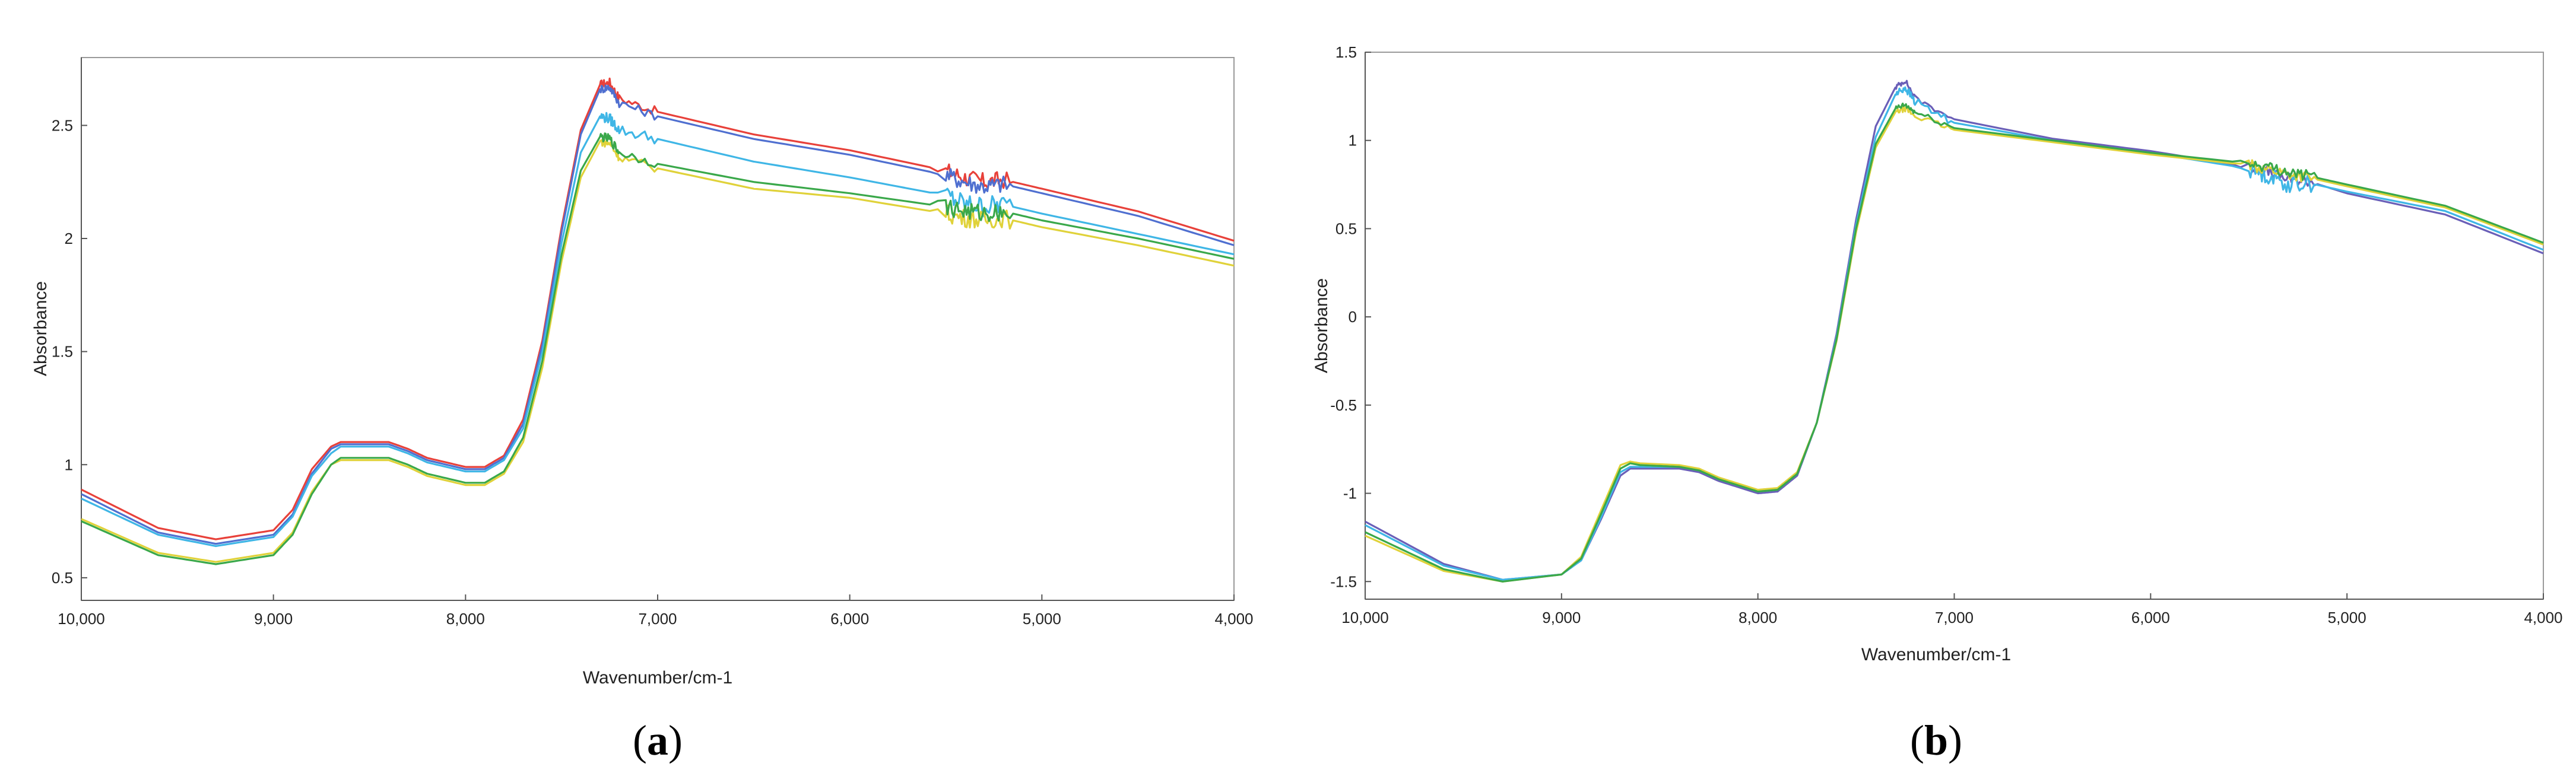 The image size is (2576, 773). What do you see at coordinates (1350, 494) in the screenshot?
I see `y-tick-label: -1` at bounding box center [1350, 494].